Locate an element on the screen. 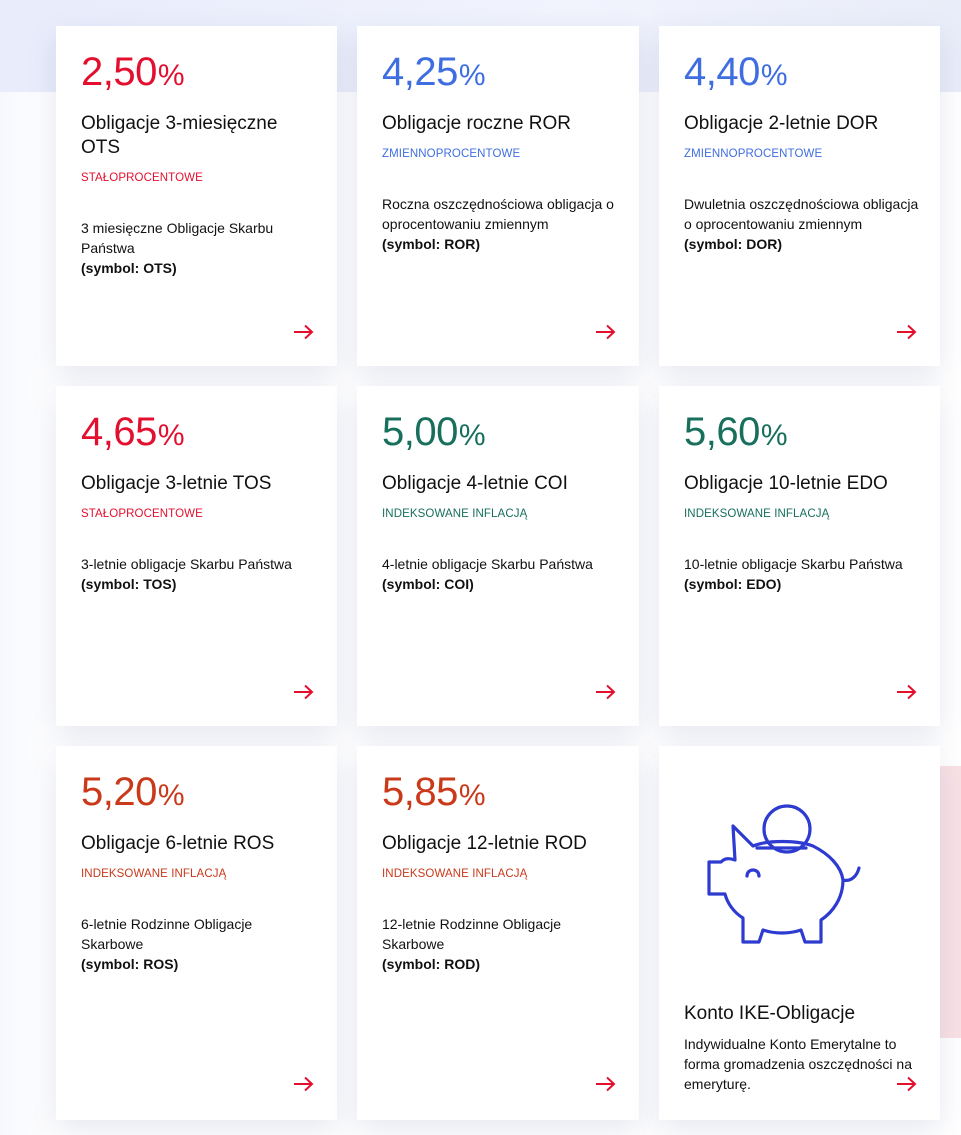 The image size is (961, 1135). bond-title: Obligacje 10-letnie EDO is located at coordinates (786, 483).